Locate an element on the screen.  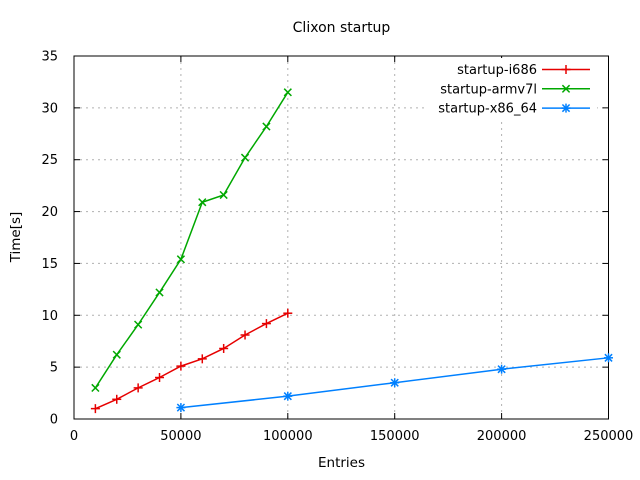
x-tick-label: 150000 is located at coordinates (395, 436).